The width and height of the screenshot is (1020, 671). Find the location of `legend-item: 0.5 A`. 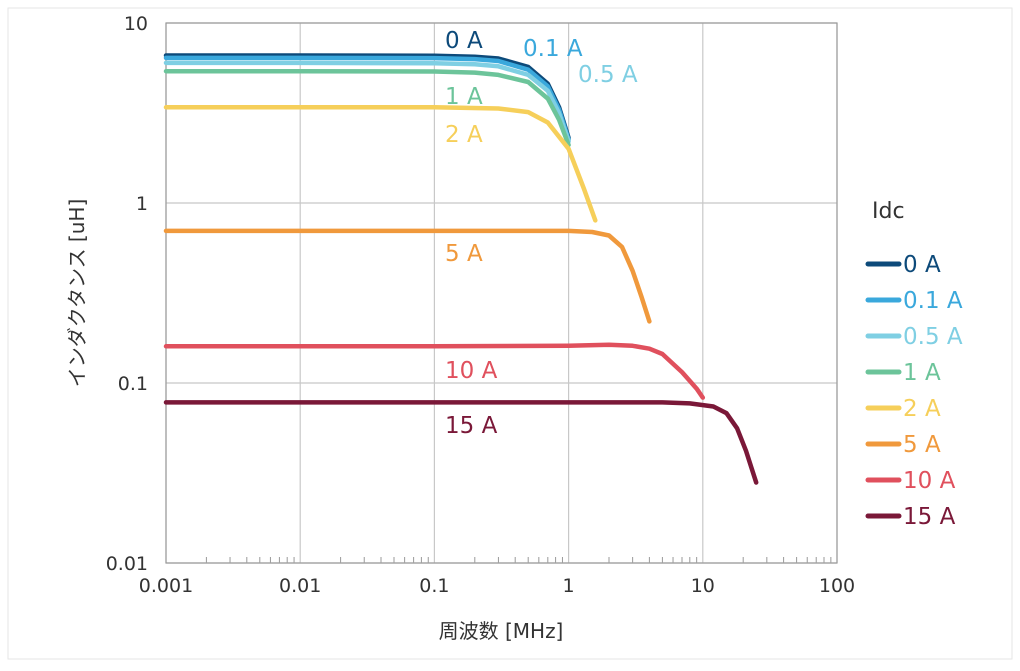

legend-item: 0.5 A is located at coordinates (914, 337).